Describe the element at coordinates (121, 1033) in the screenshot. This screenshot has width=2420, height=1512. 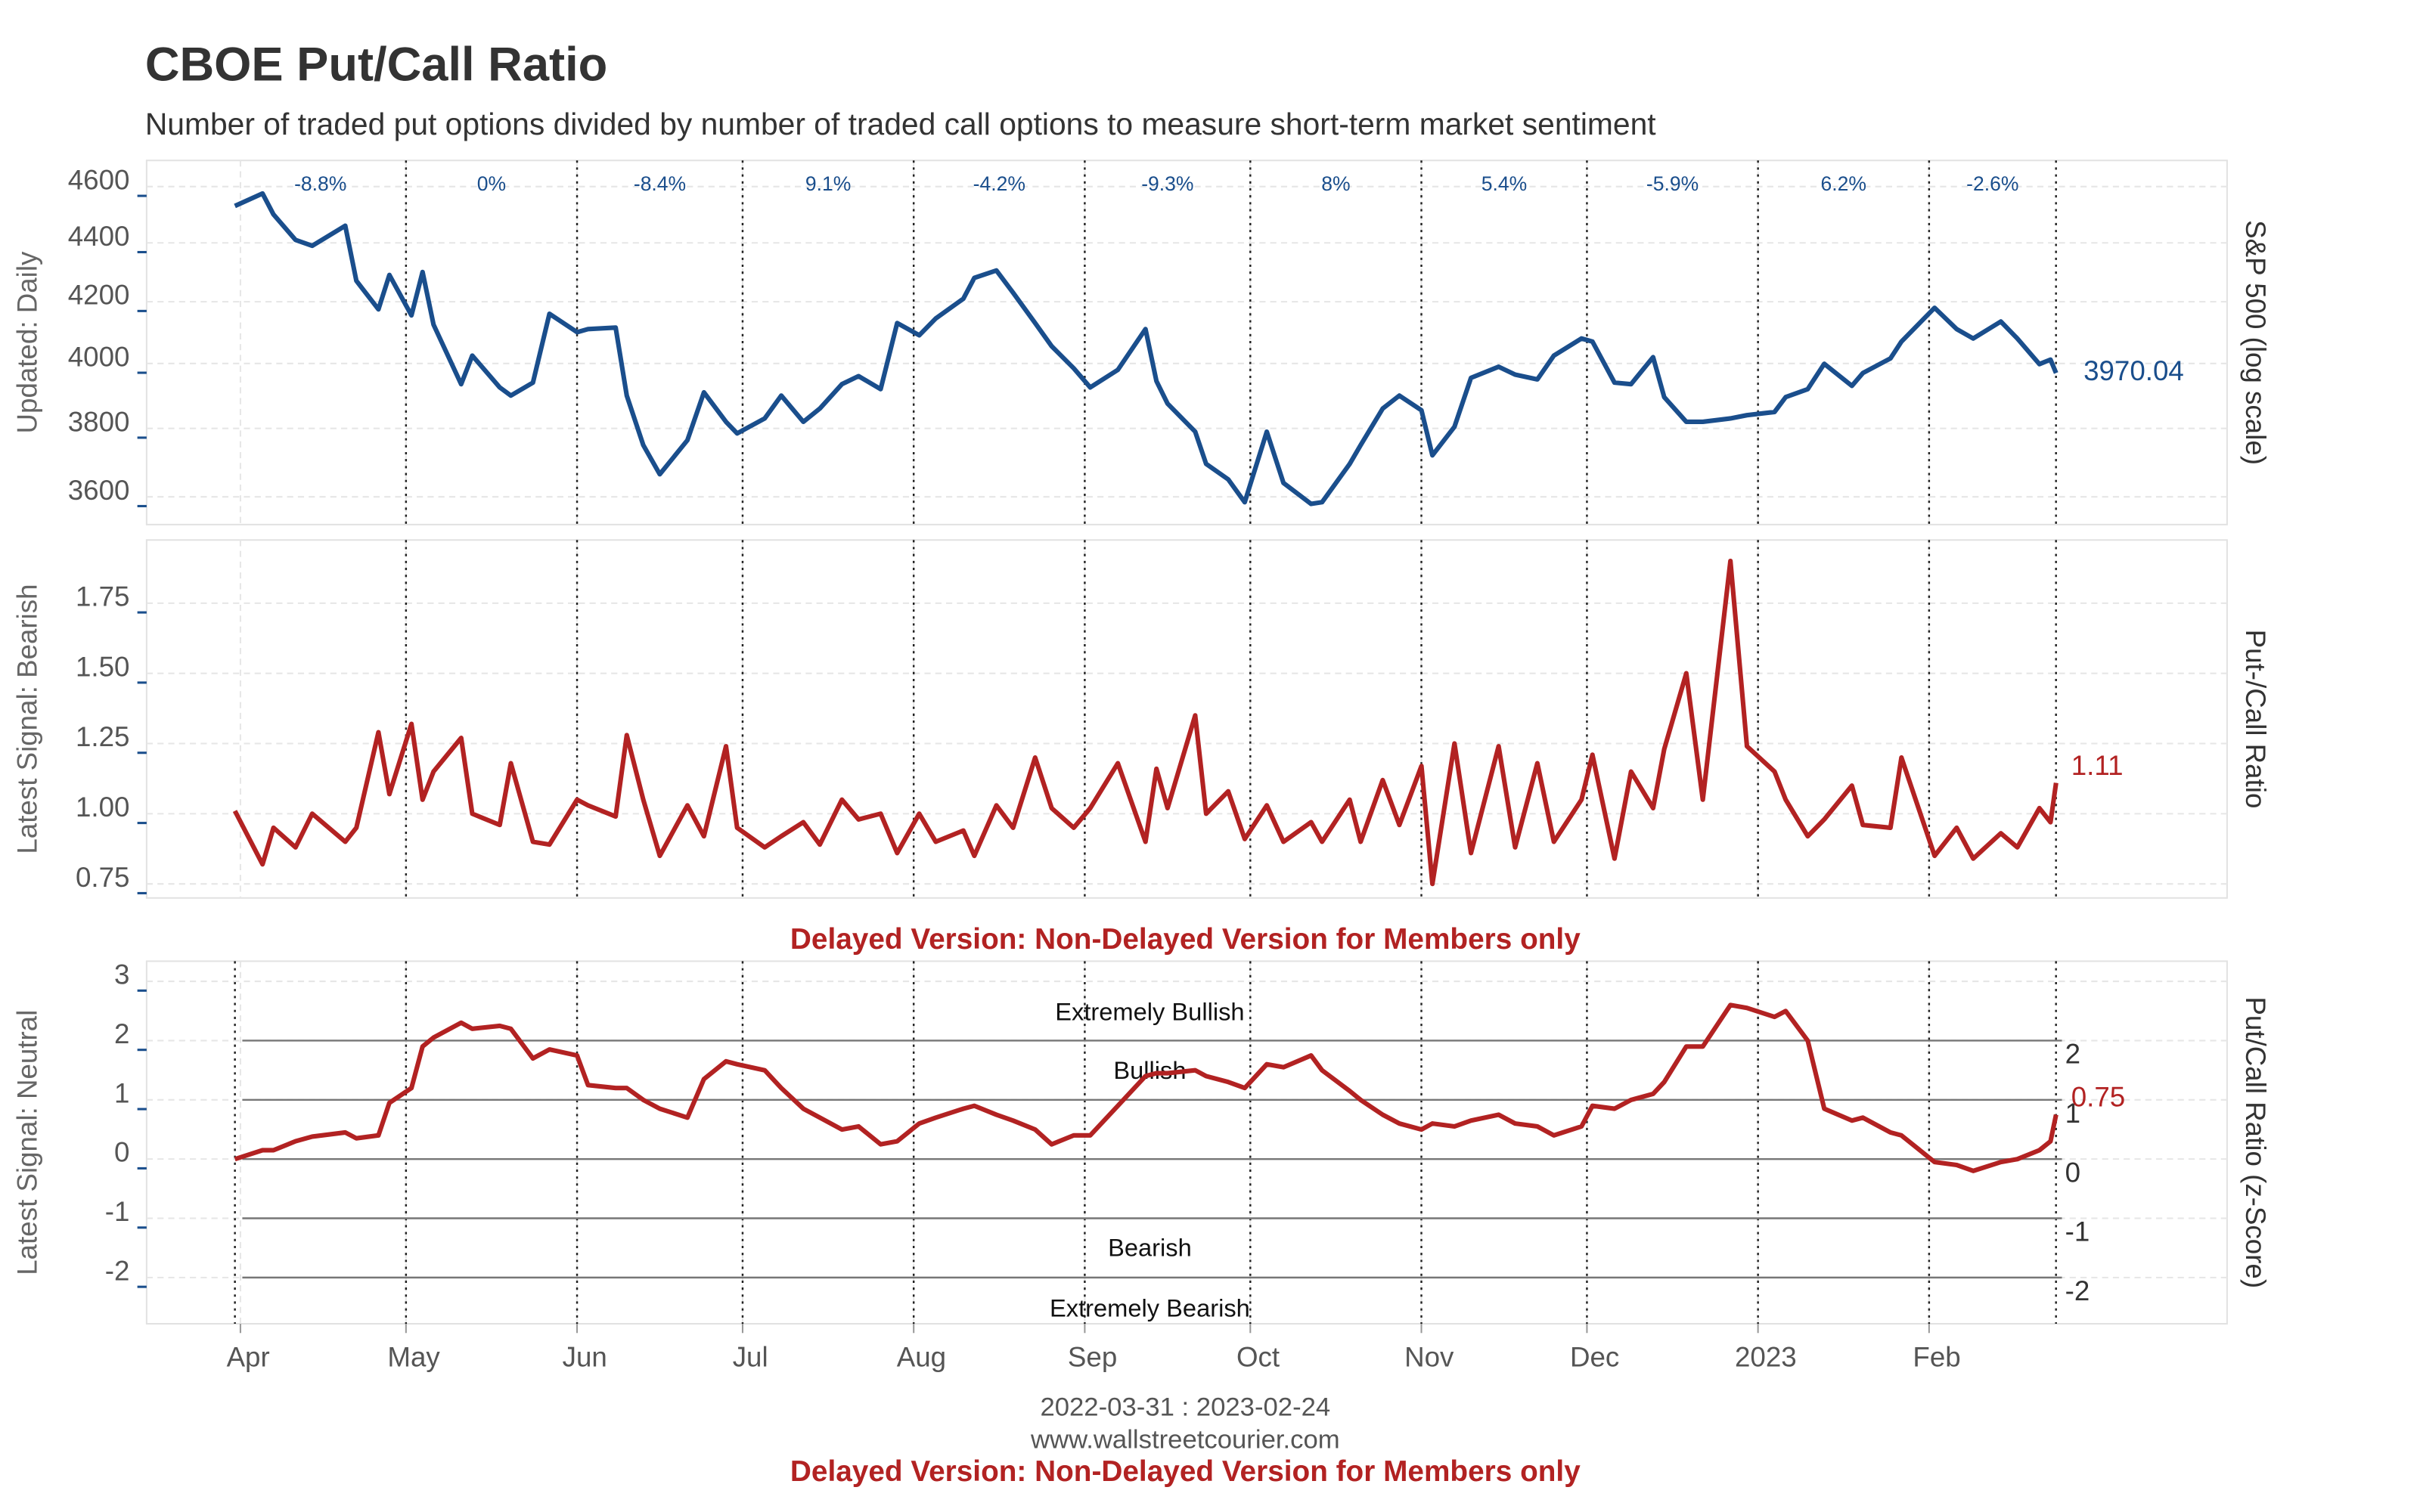
I see `y-tick-label: 2` at that location.